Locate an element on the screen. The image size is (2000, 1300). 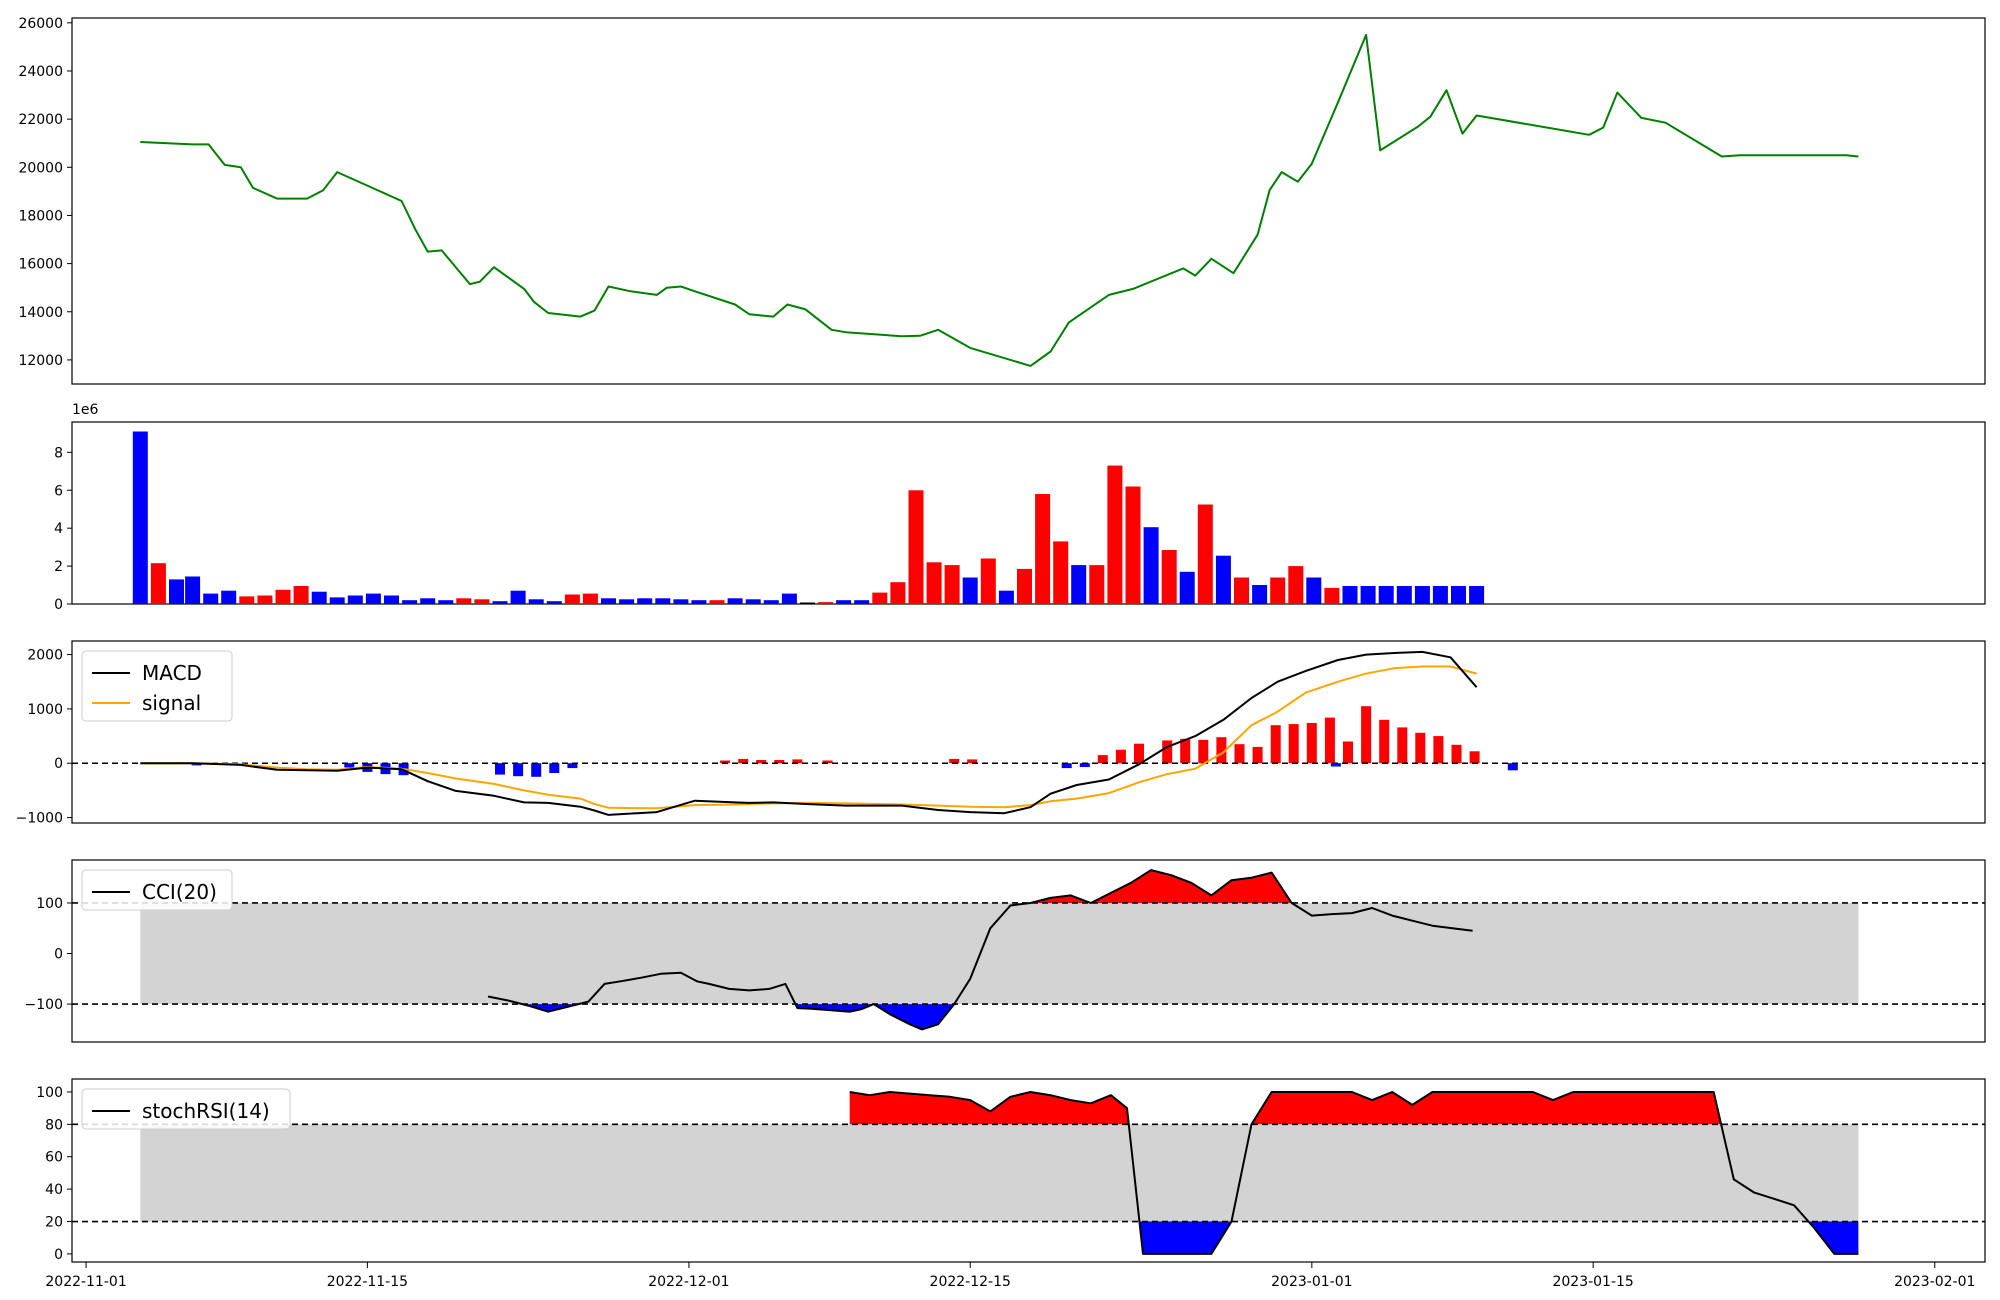
x-tick-label: 2022-12-15 is located at coordinates (970, 1282).